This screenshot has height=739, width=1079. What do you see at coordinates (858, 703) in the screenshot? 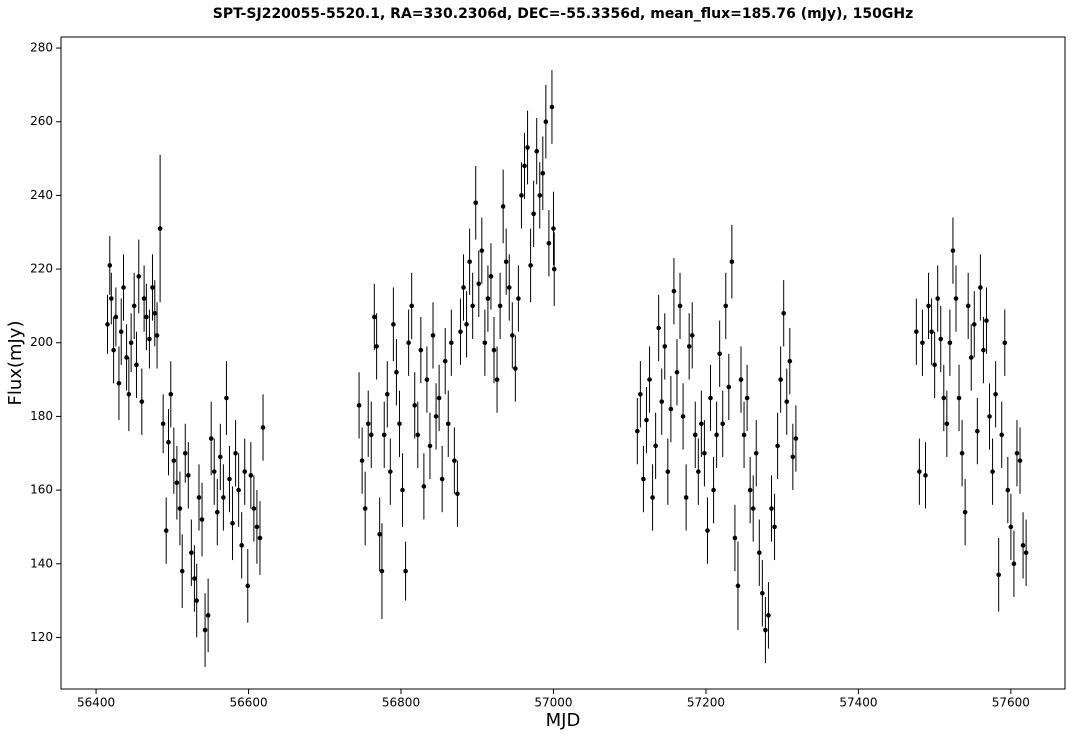
I see `x-tick-label: 57400` at bounding box center [858, 703].